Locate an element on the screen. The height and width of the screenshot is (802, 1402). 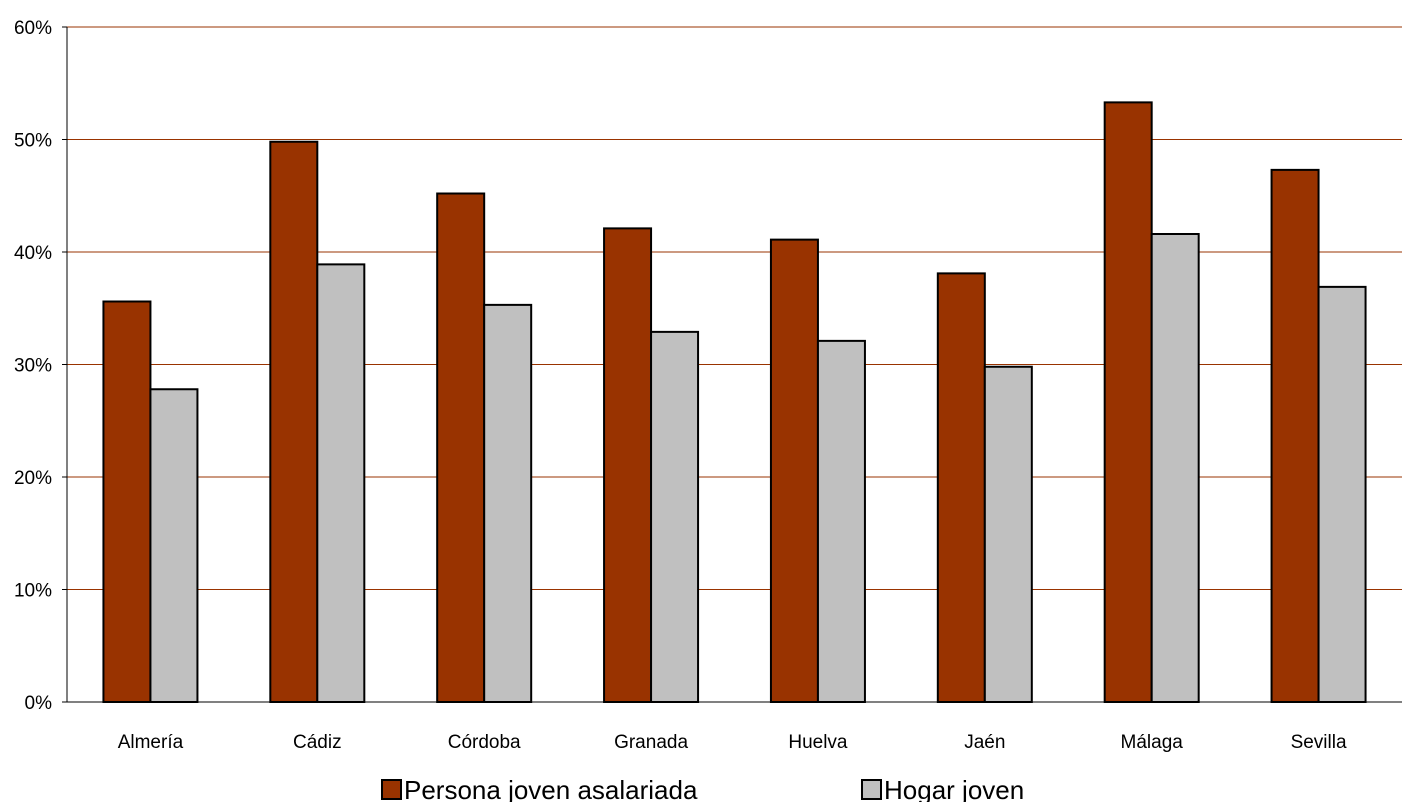
y-tick-label: 50% is located at coordinates (33, 141).